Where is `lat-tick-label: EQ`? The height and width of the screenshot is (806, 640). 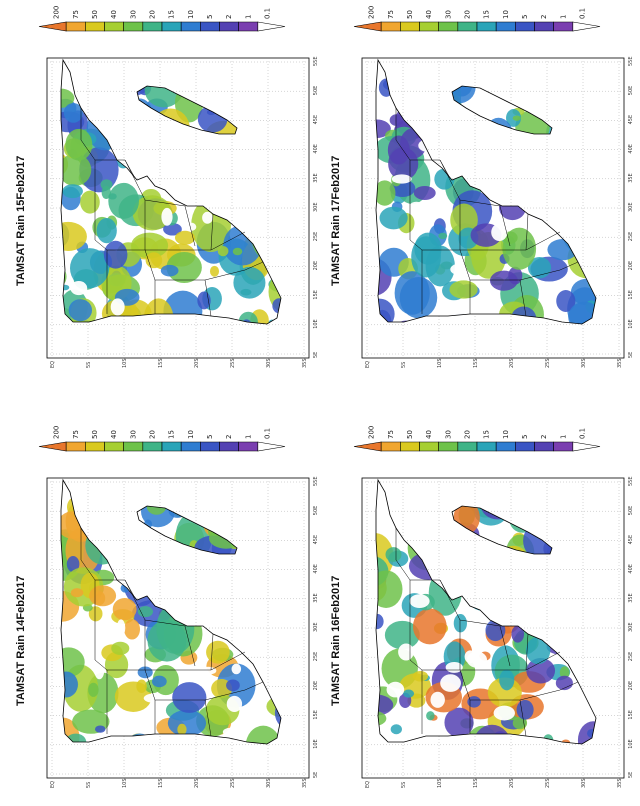 lat-tick-label: EQ is located at coordinates (53, 784).